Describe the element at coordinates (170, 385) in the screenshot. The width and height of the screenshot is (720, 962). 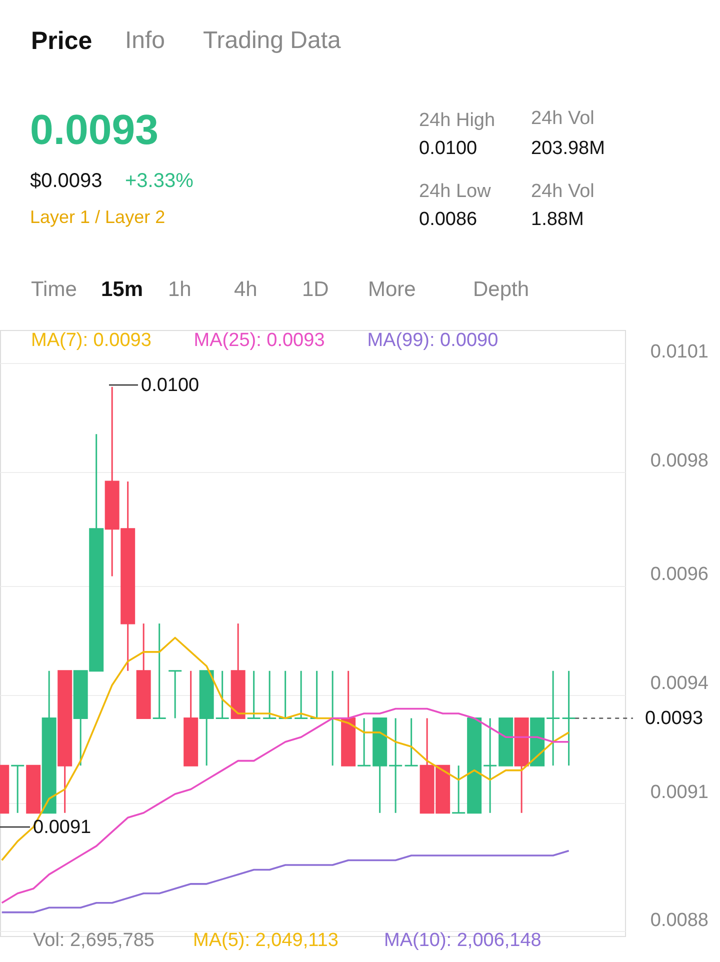
I see `annotation: 0.0100` at that location.